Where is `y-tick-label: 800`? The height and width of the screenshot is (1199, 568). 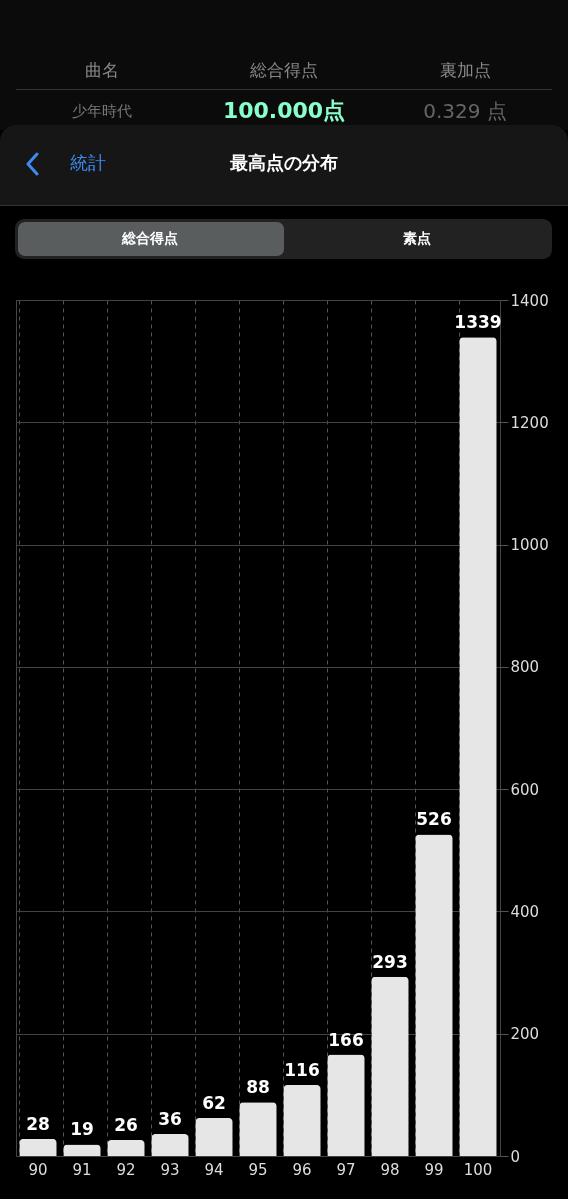 y-tick-label: 800 is located at coordinates (525, 667).